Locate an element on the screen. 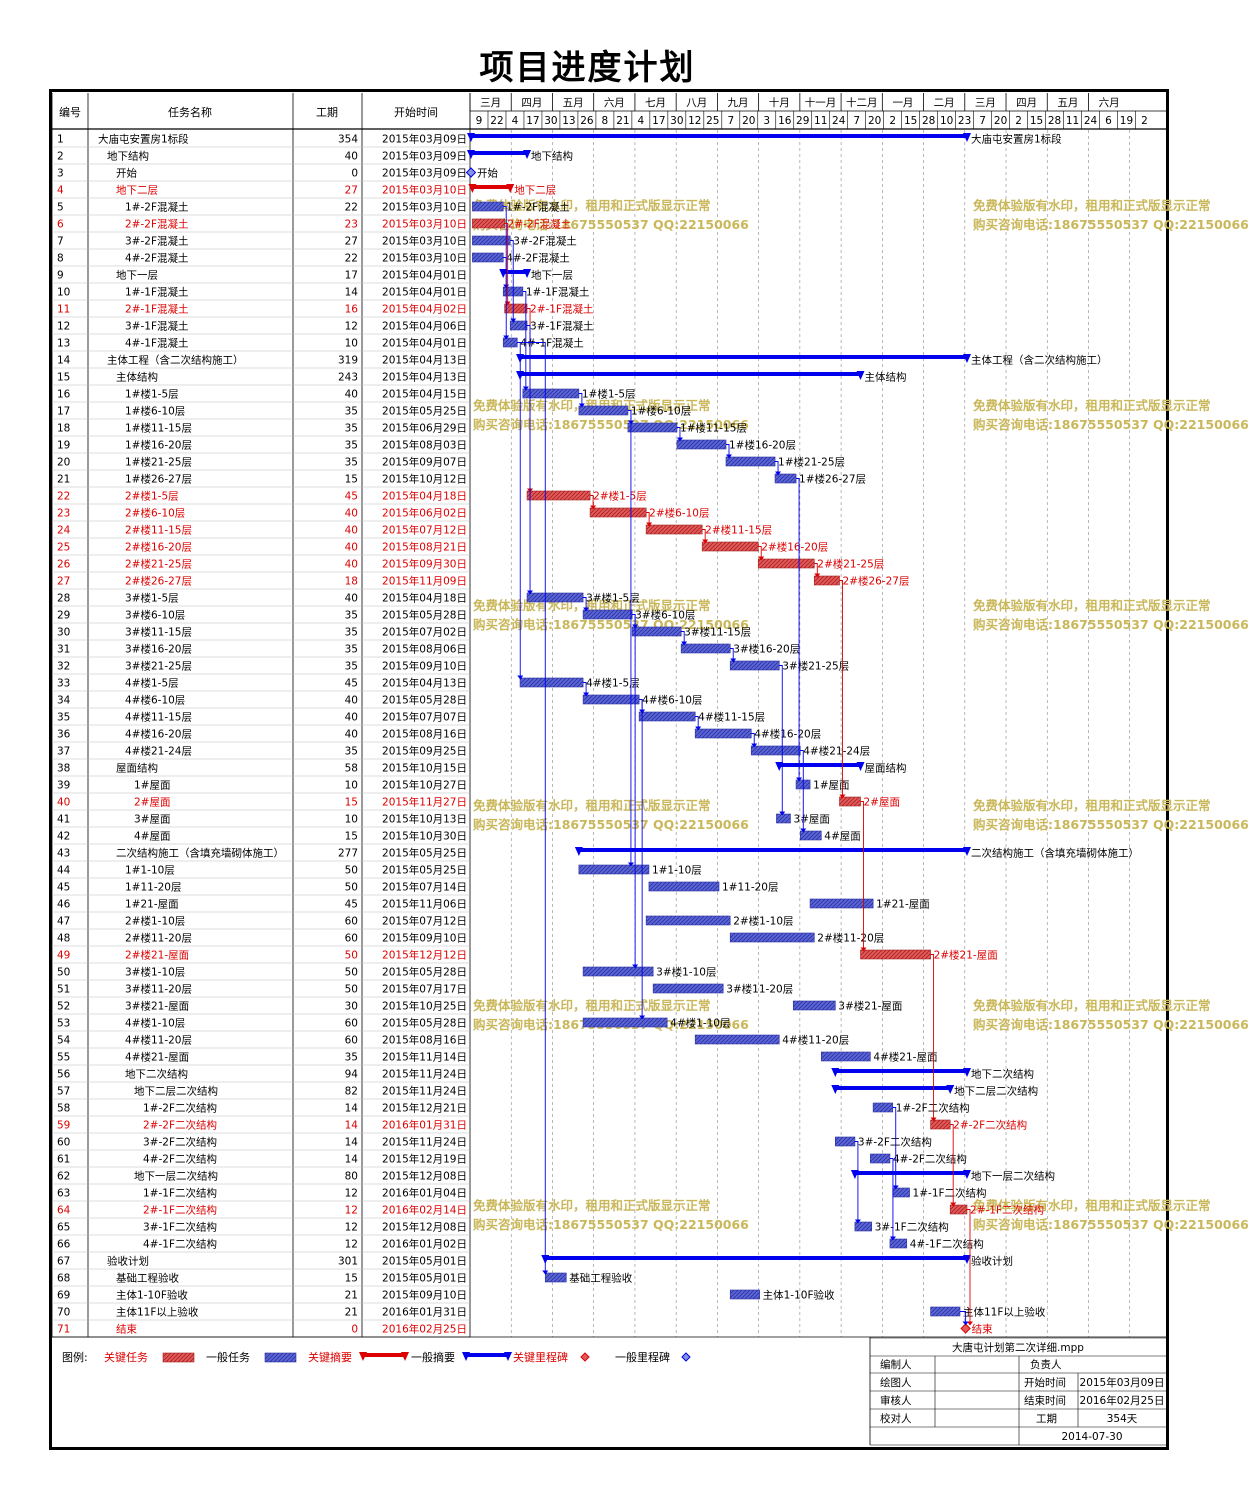 The height and width of the screenshot is (1498, 1255). bar-label: 1#-1F二次结构 is located at coordinates (950, 1193).